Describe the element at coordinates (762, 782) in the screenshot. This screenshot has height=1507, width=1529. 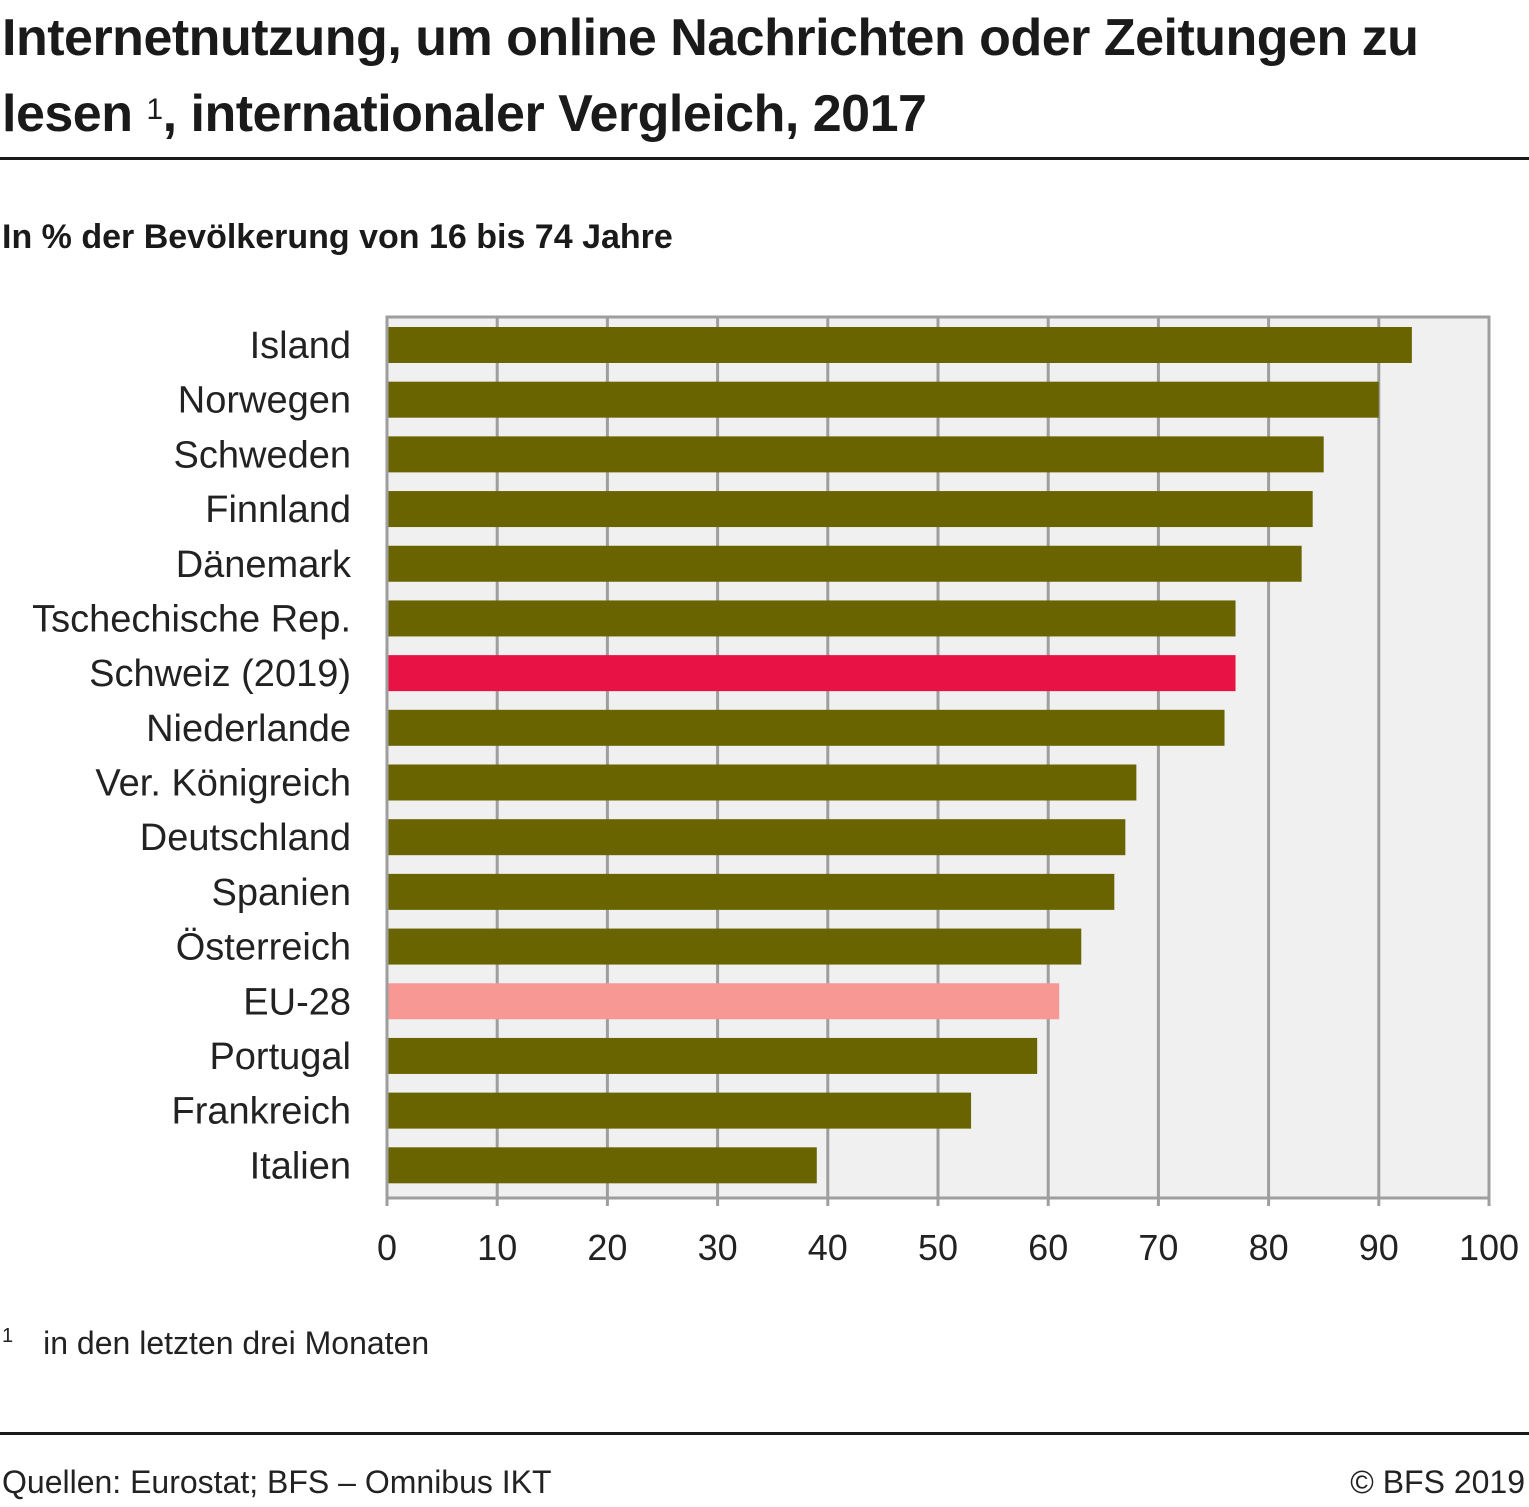
I see `bar-ver-königreich` at that location.